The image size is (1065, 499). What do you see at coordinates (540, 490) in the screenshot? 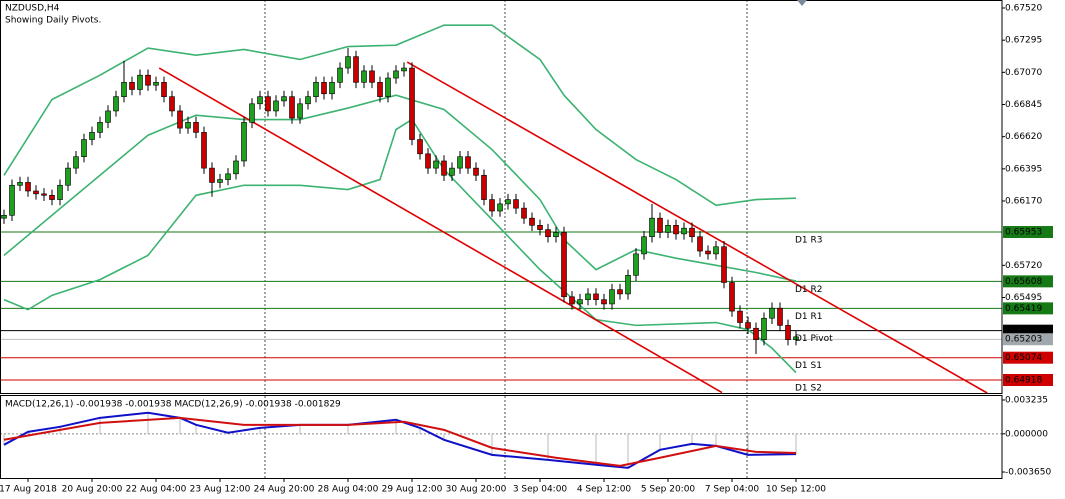
I see `x-tick-label: 3 Sep 04:00` at bounding box center [540, 490].